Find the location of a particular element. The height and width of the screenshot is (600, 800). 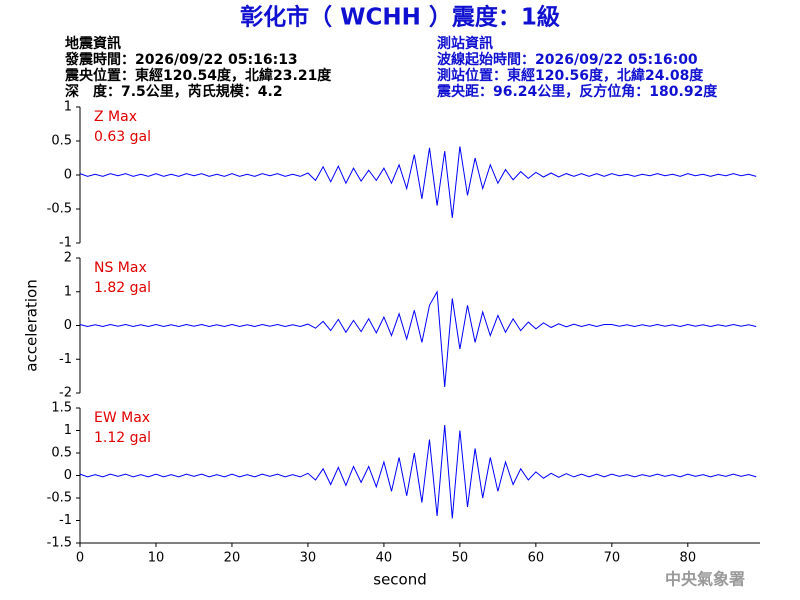

station-line: 波線起始時間：2026/09/22 05:16:00 is located at coordinates (567, 59).